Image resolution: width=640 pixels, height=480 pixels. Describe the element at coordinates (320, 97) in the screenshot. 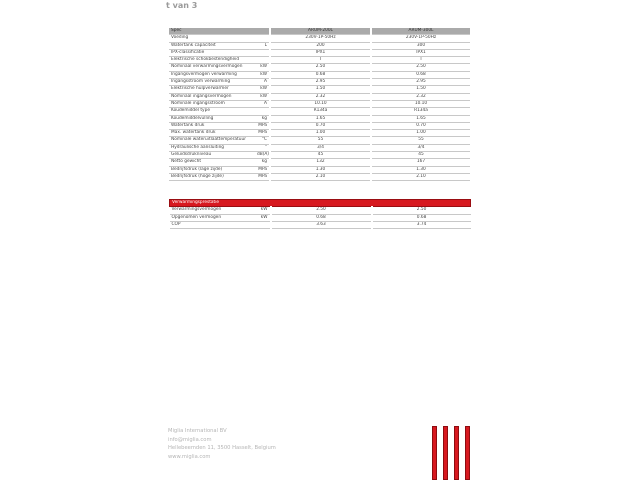

I see `cell-value: 2.32` at that location.